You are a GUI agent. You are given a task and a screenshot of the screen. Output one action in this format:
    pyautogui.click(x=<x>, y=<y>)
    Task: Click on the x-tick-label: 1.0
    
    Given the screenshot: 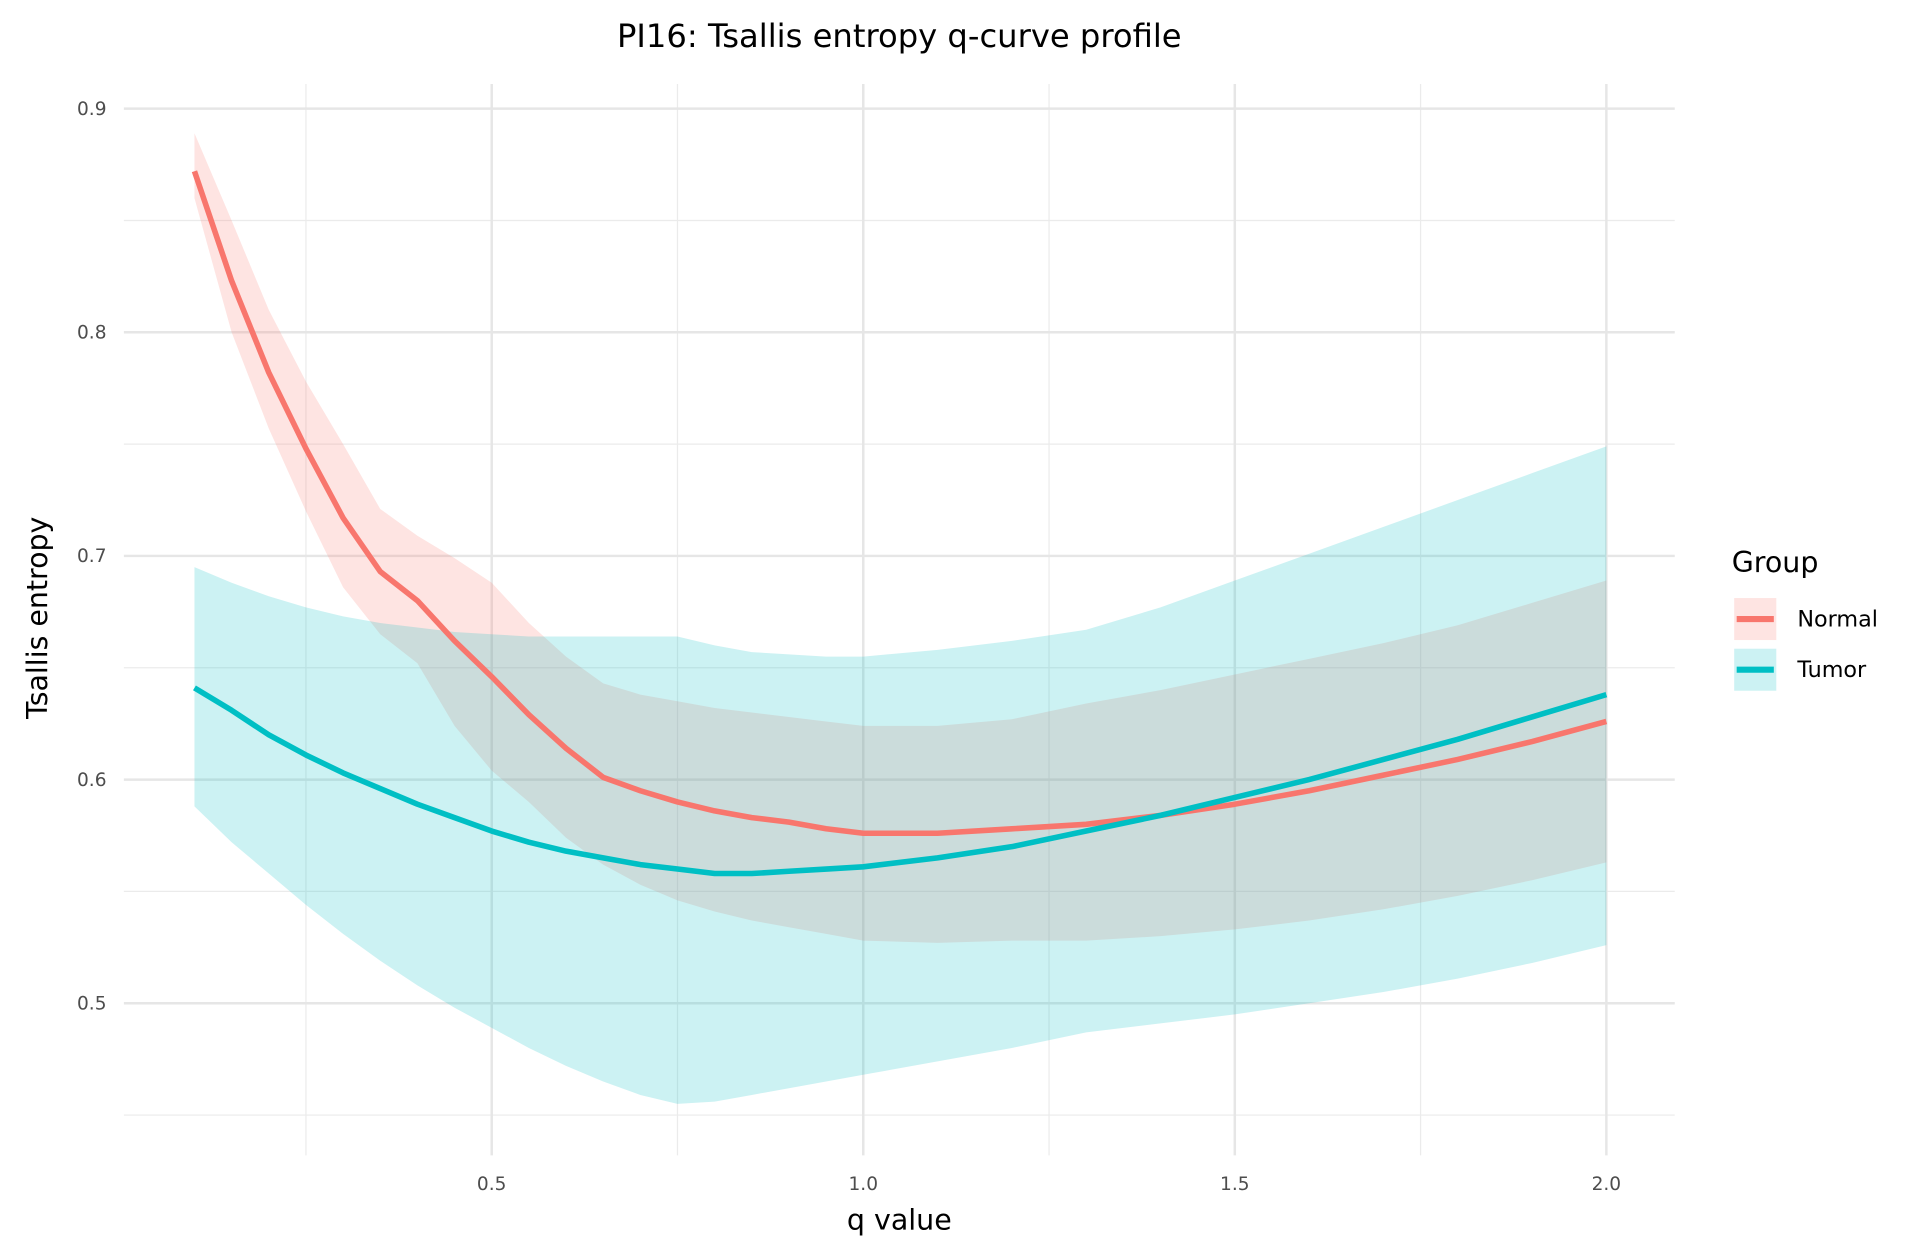 What is the action you would take?
    pyautogui.click(x=863, y=1184)
    